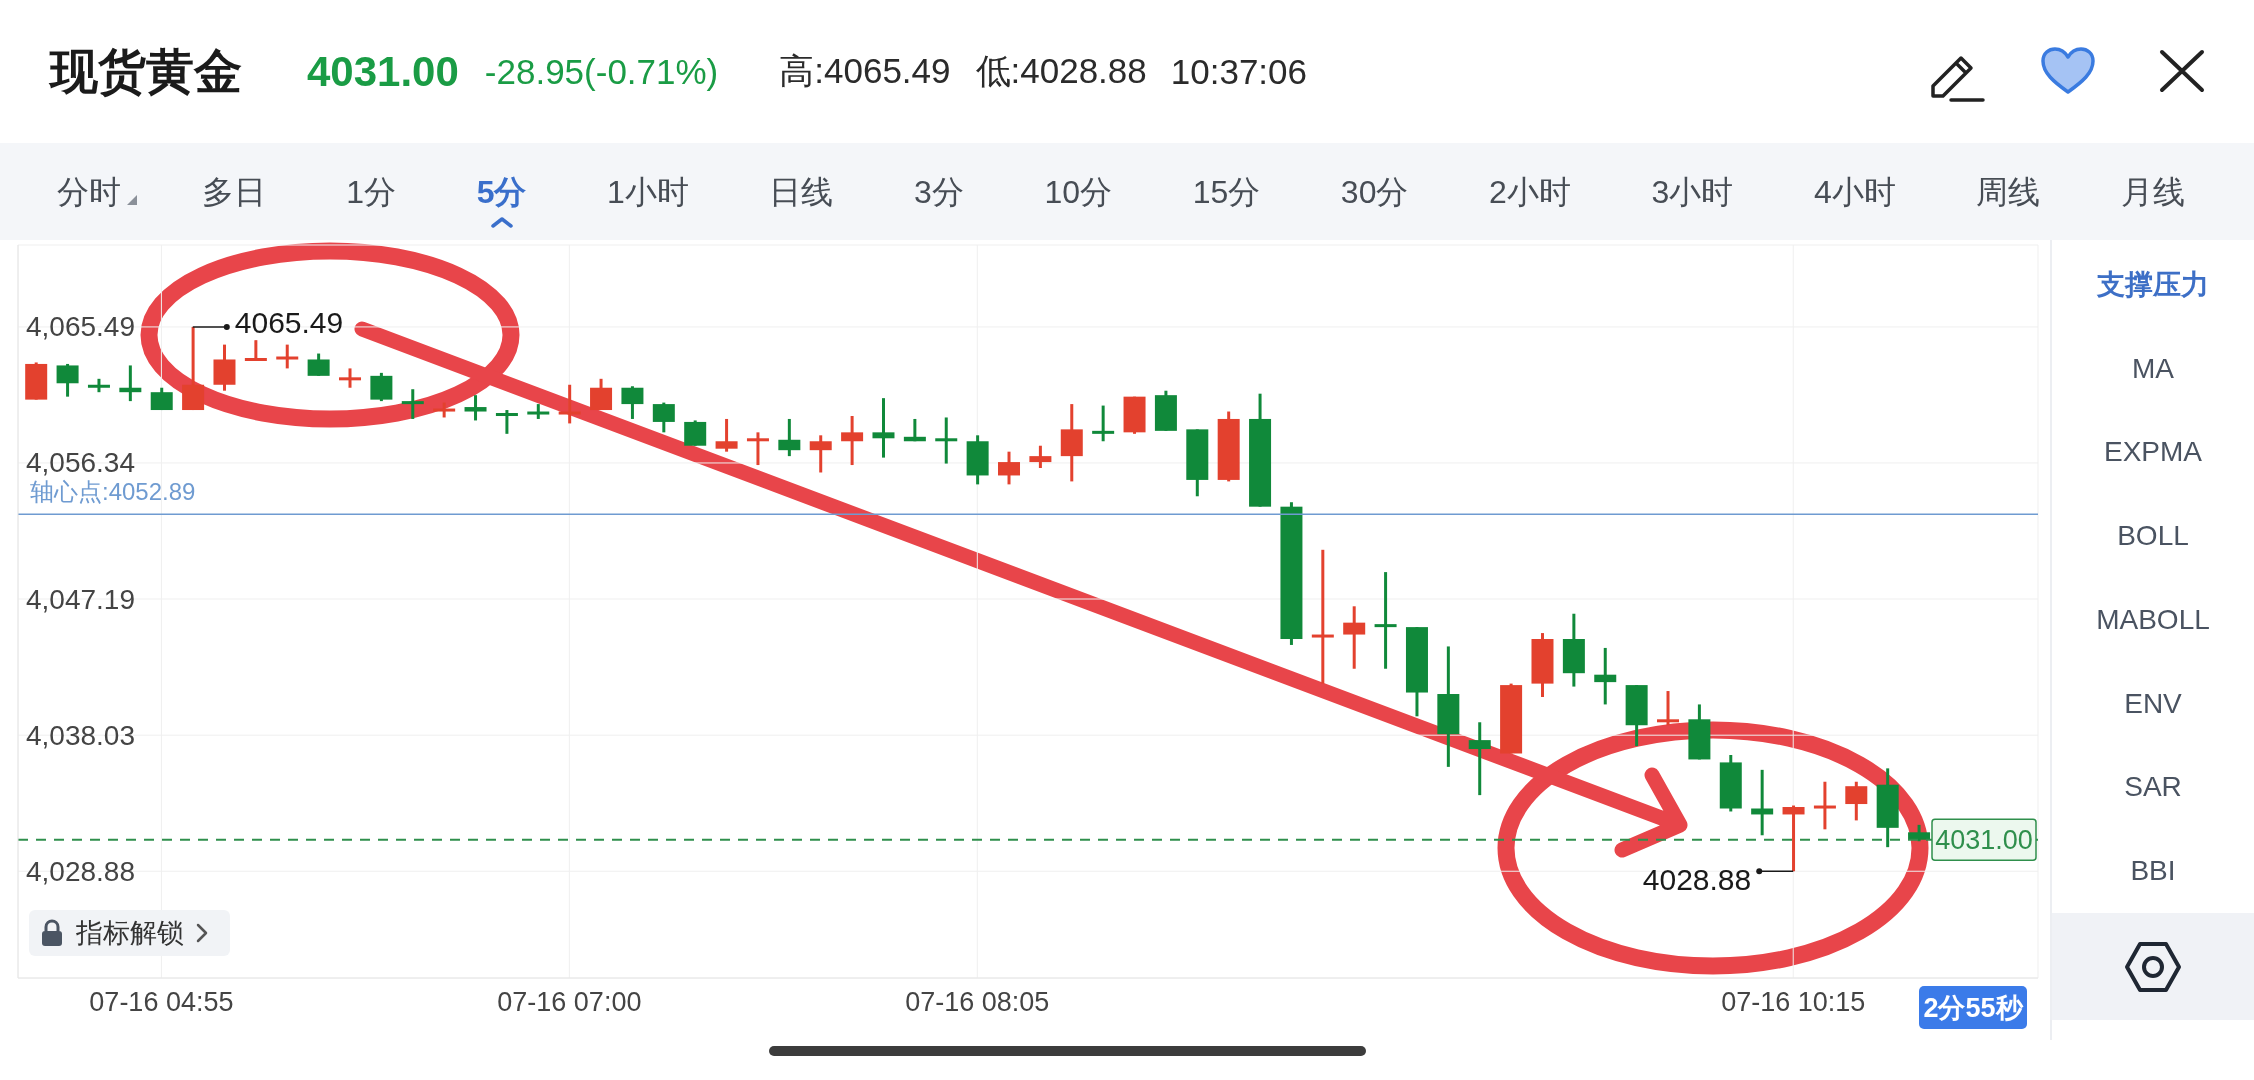 The width and height of the screenshot is (2254, 1080). What do you see at coordinates (501, 191) in the screenshot?
I see `category-label: 5分` at bounding box center [501, 191].